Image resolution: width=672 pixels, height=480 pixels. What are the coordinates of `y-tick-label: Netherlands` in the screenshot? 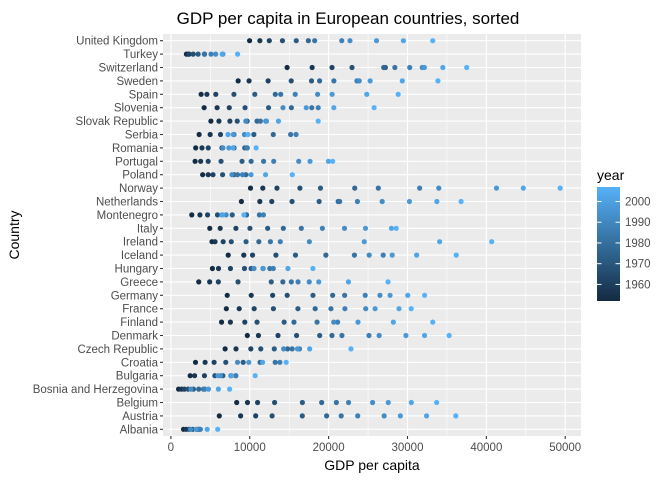 It's located at (127, 203).